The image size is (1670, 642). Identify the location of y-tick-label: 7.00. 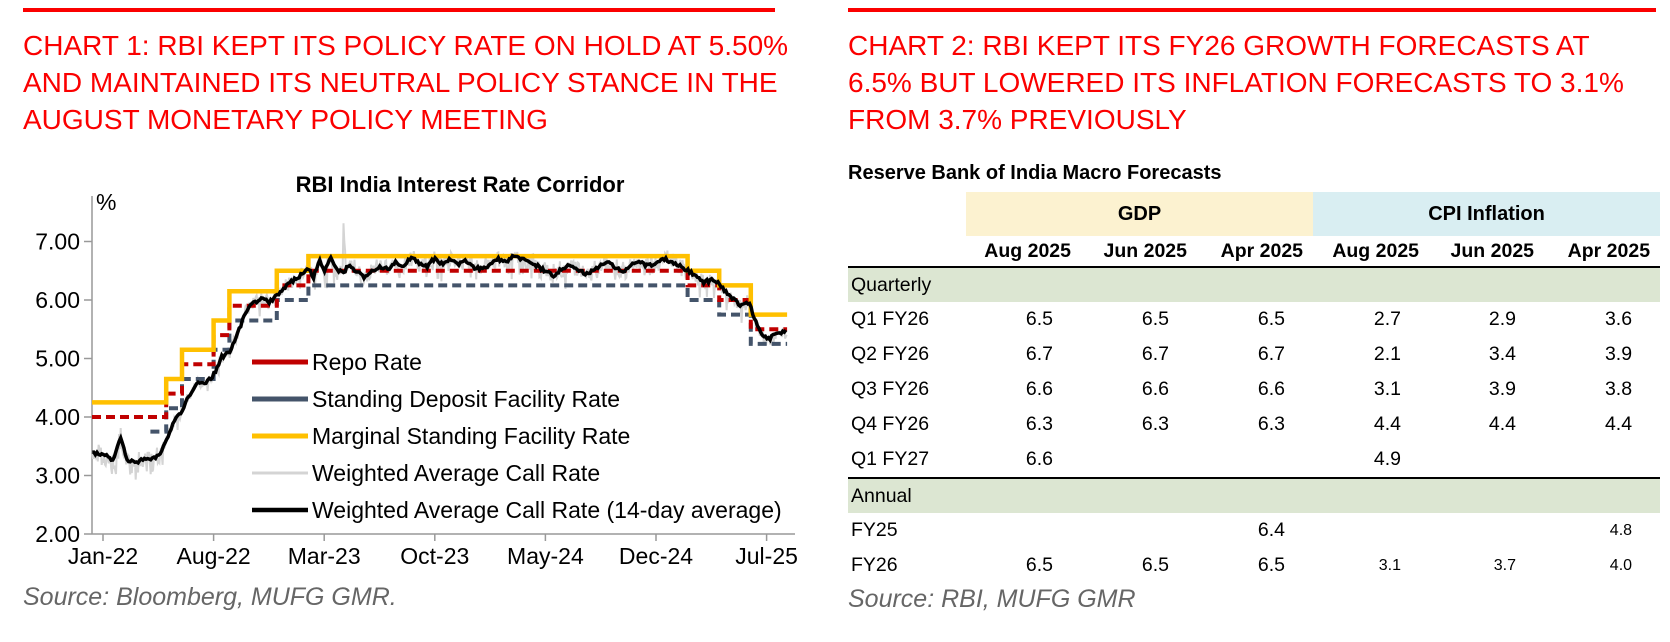
(57, 242).